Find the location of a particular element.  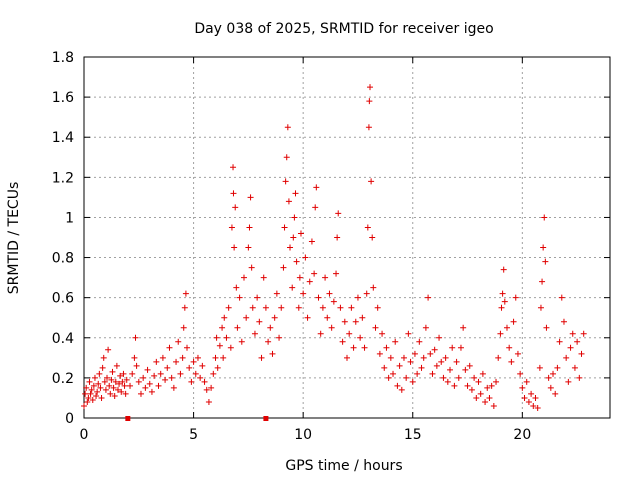

x-tick-label: 10 is located at coordinates (303, 435).